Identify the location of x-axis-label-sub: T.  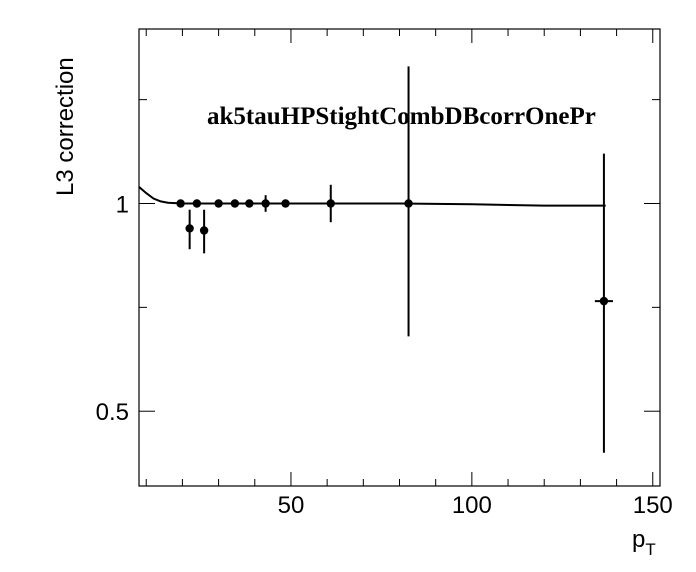
(650, 549).